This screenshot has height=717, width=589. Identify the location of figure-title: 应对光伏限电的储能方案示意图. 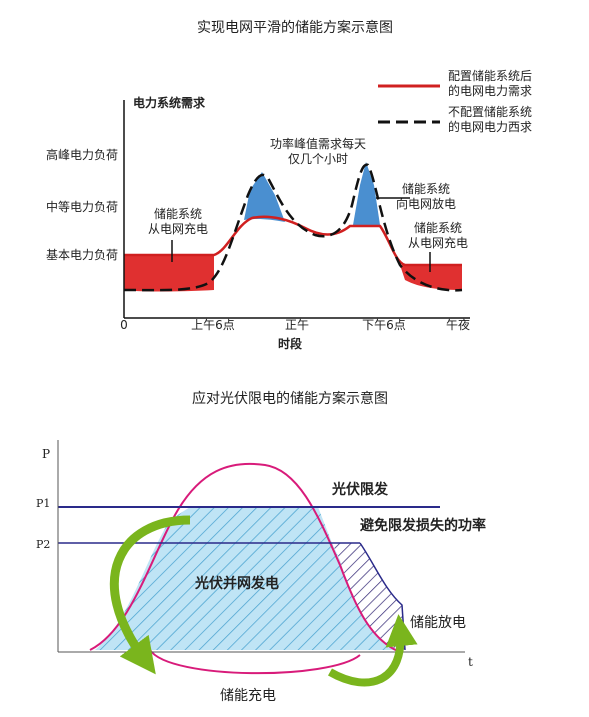
(290, 398).